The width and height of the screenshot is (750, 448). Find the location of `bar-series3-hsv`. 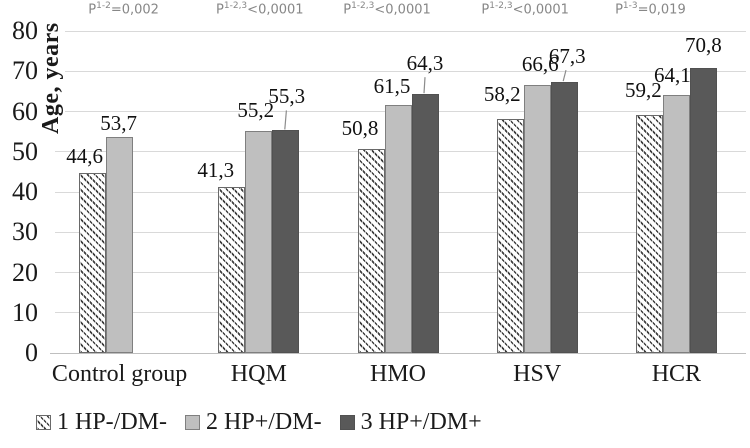

bar-series3-hsv is located at coordinates (564, 217).